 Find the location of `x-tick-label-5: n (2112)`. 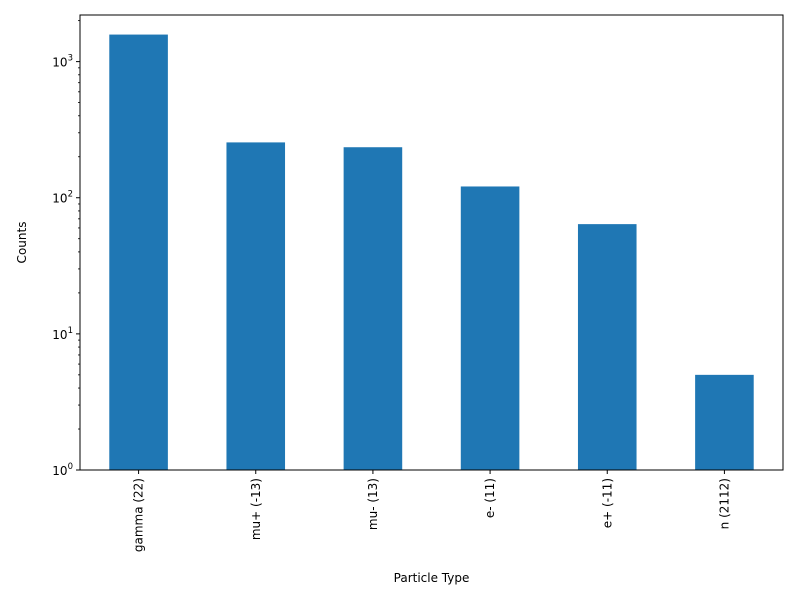

x-tick-label-5: n (2112) is located at coordinates (724, 503).